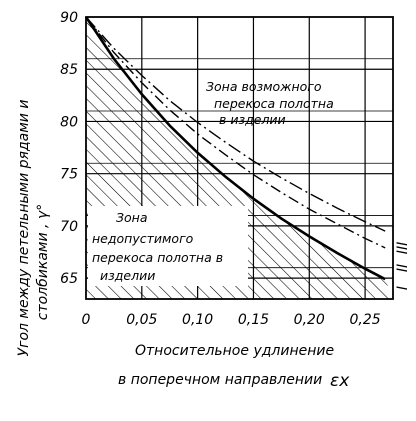 The height and width of the screenshot is (421, 416). What do you see at coordinates (69, 227) in the screenshot?
I see `y-tick-label: 70` at bounding box center [69, 227].